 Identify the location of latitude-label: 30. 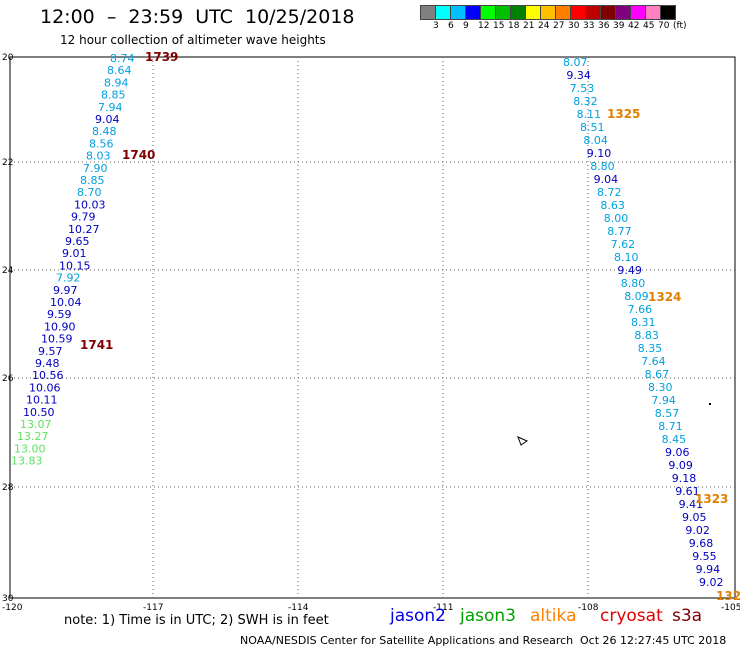
(8, 599).